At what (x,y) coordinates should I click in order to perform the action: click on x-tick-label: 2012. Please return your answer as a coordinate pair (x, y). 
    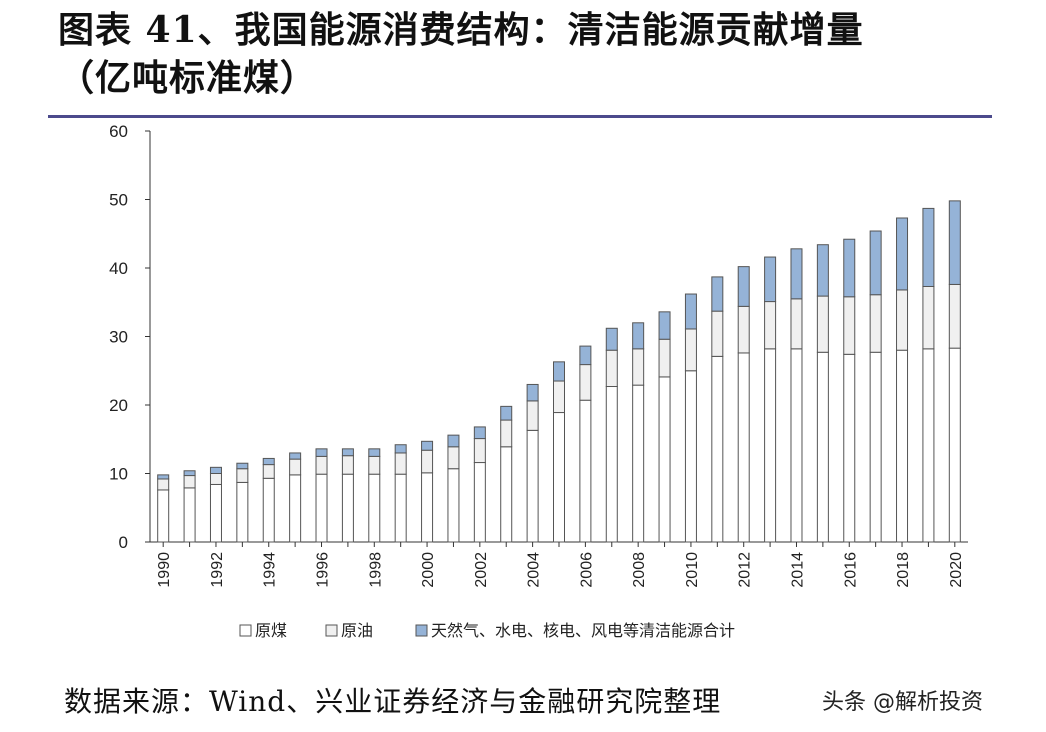
    Looking at the image, I should click on (745, 570).